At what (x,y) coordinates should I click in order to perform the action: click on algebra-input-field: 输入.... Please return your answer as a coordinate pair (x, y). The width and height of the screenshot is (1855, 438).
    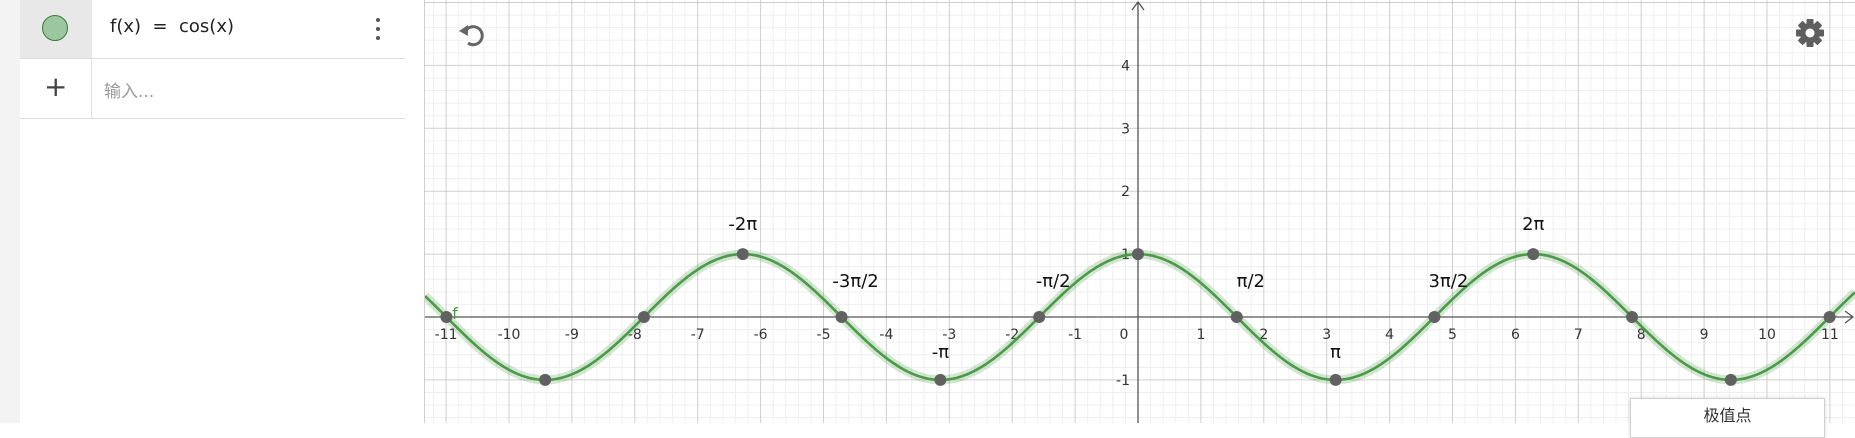
    Looking at the image, I should click on (129, 92).